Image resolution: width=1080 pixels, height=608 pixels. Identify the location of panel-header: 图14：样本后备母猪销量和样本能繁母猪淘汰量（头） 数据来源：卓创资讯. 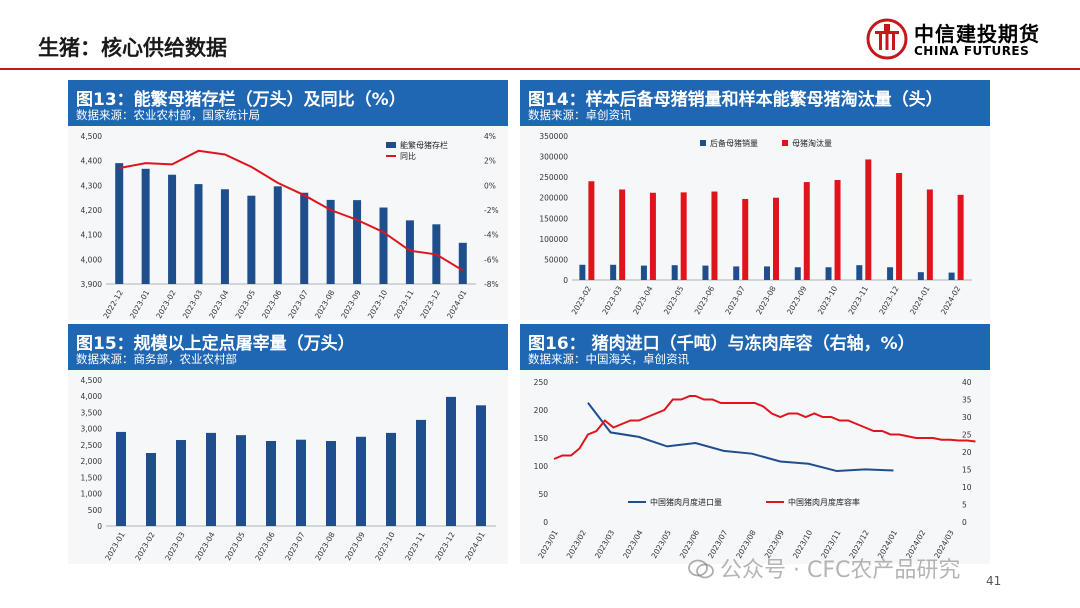
(755, 103).